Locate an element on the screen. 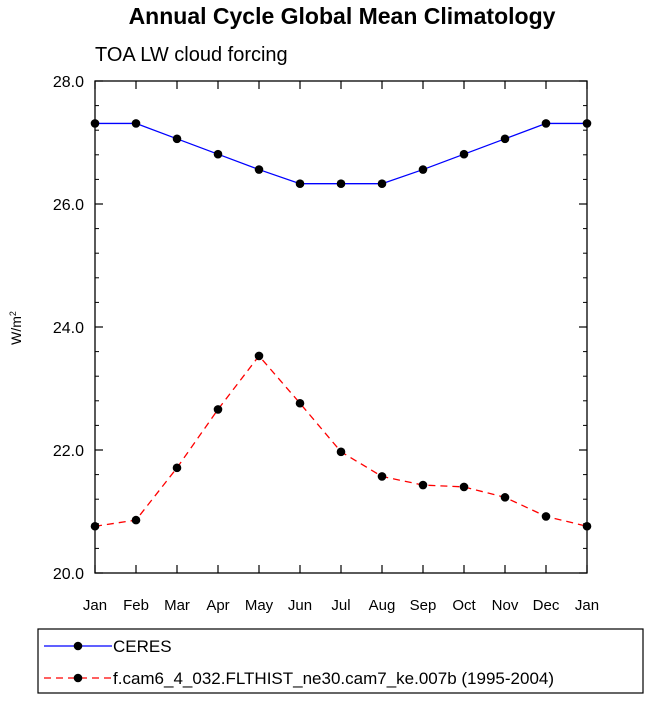 This screenshot has height=701, width=649. y-tick-label: 22.0 is located at coordinates (68, 451).